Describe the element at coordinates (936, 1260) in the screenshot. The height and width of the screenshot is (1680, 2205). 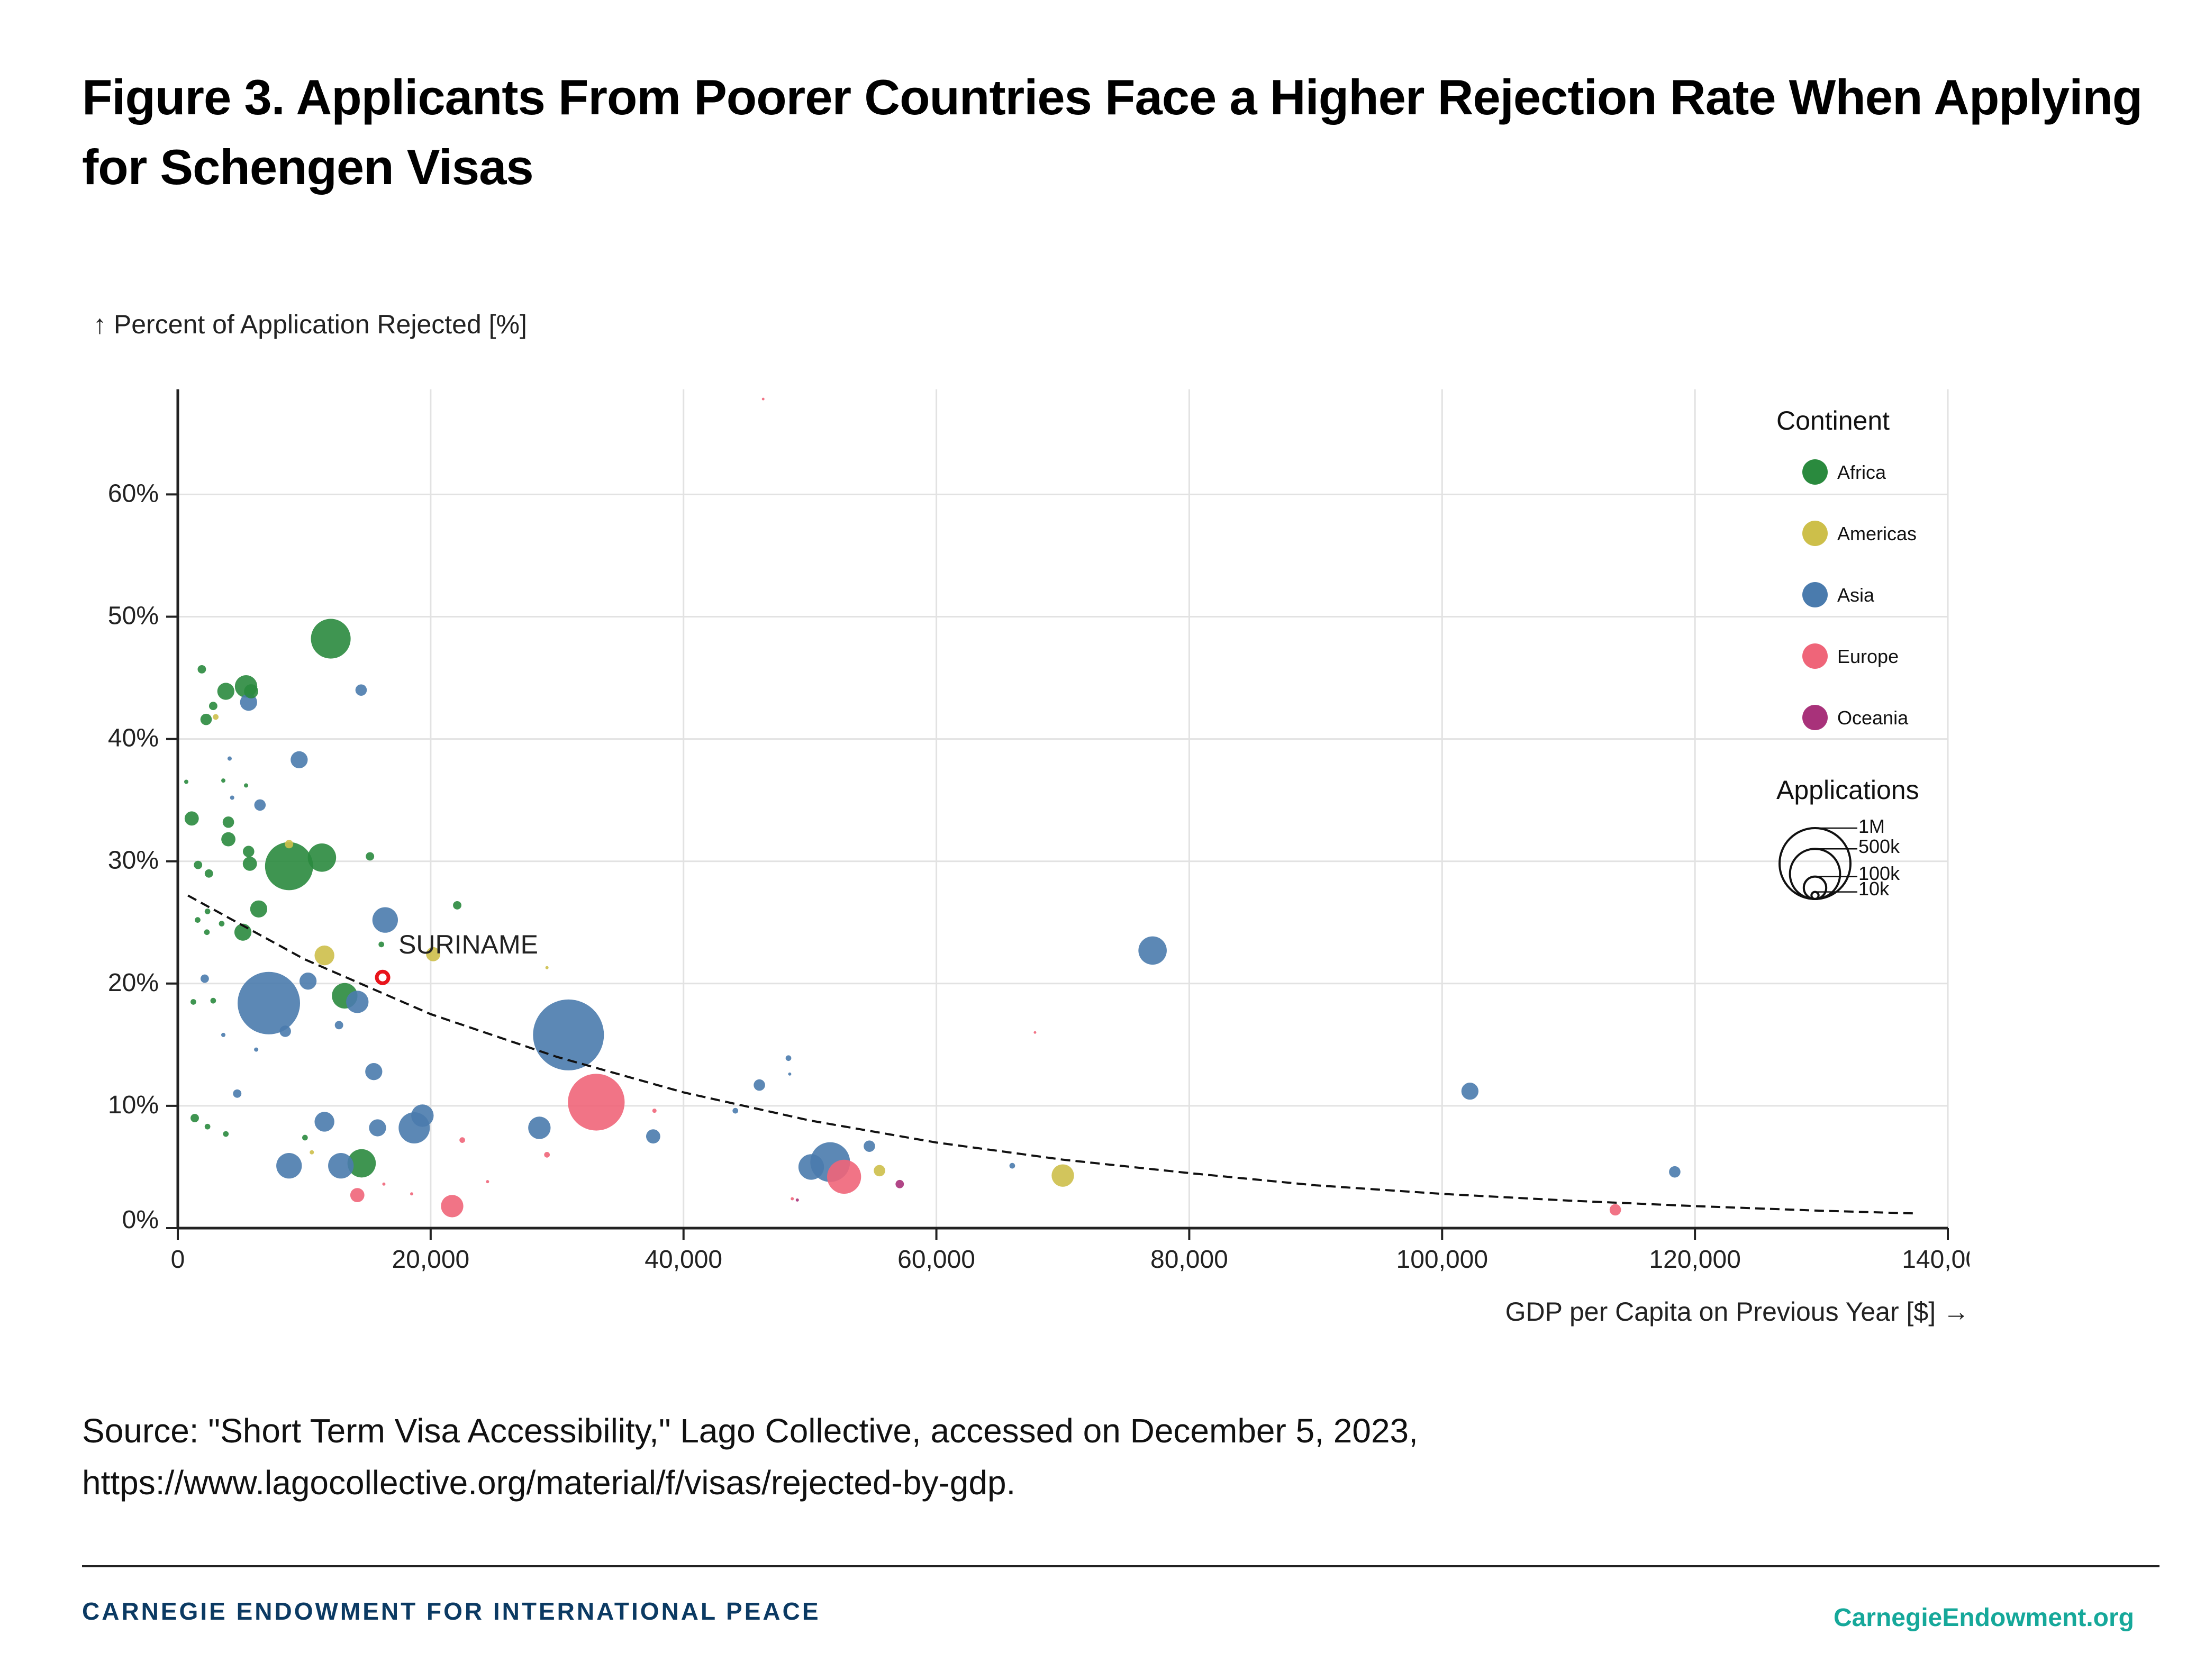
I see `x-tick-label: 60,000` at that location.